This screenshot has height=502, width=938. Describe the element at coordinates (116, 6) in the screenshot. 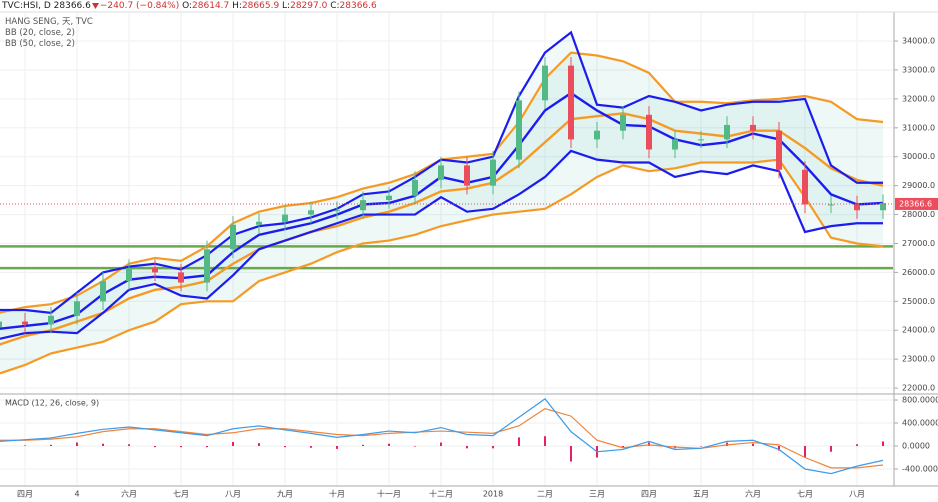

I see `change: −240.7` at that location.